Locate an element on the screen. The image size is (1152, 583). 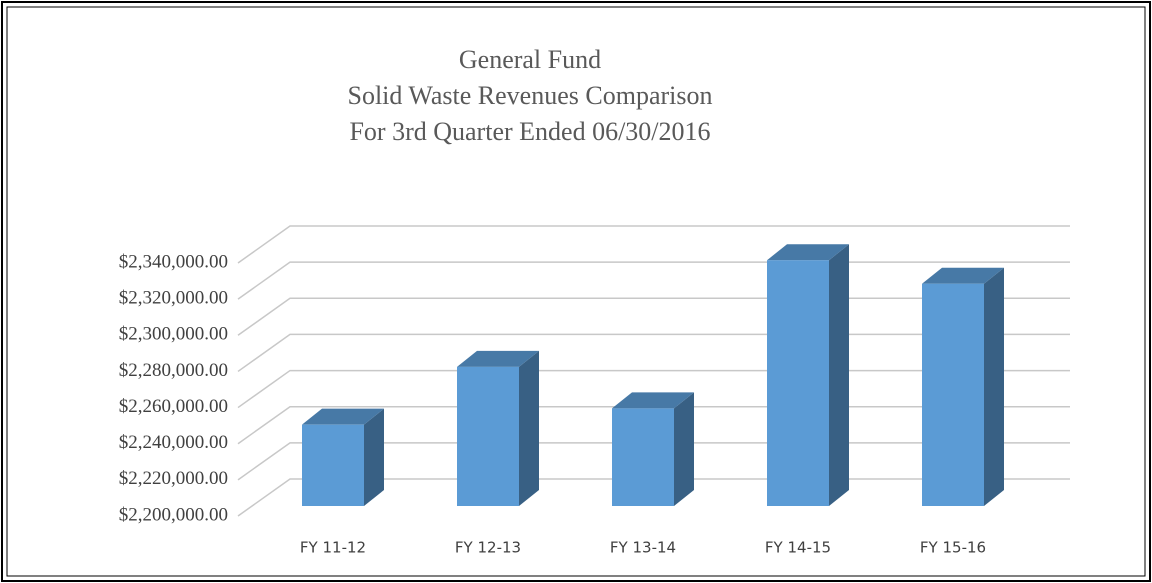
x-tick-label: FY 11-12 is located at coordinates (333, 548).